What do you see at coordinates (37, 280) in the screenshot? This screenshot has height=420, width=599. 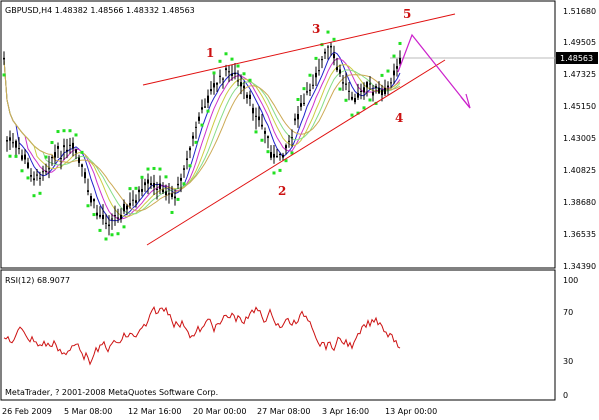 I see `rsi-header: RSI(12) 68.9077` at bounding box center [37, 280].